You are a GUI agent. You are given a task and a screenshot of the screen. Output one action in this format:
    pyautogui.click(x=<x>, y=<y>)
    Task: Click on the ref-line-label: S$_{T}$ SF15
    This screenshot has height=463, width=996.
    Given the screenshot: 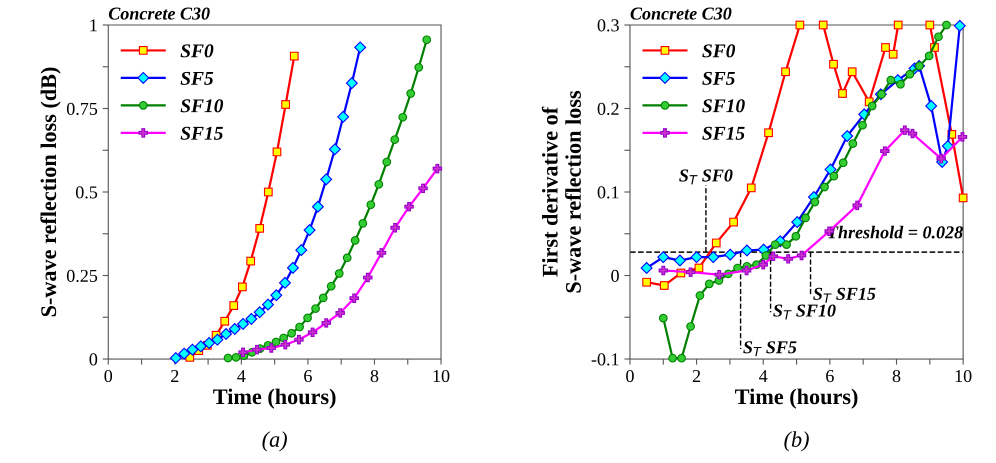 What is the action you would take?
    pyautogui.click(x=844, y=295)
    